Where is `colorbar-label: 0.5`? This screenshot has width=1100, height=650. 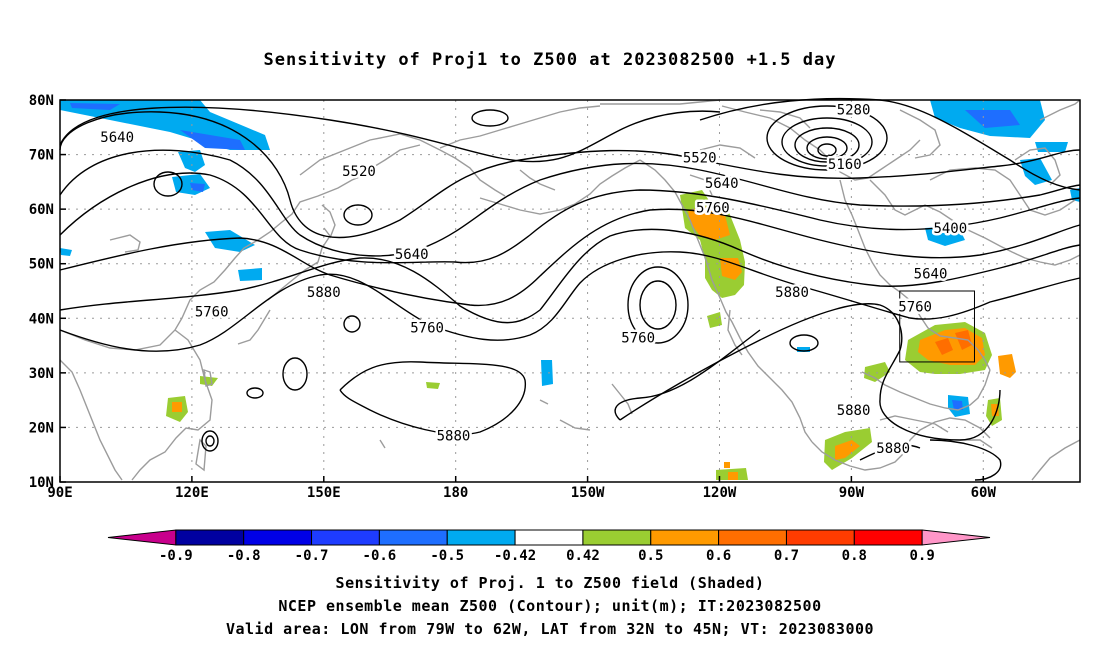 colorbar-label: 0.5 is located at coordinates (650, 556).